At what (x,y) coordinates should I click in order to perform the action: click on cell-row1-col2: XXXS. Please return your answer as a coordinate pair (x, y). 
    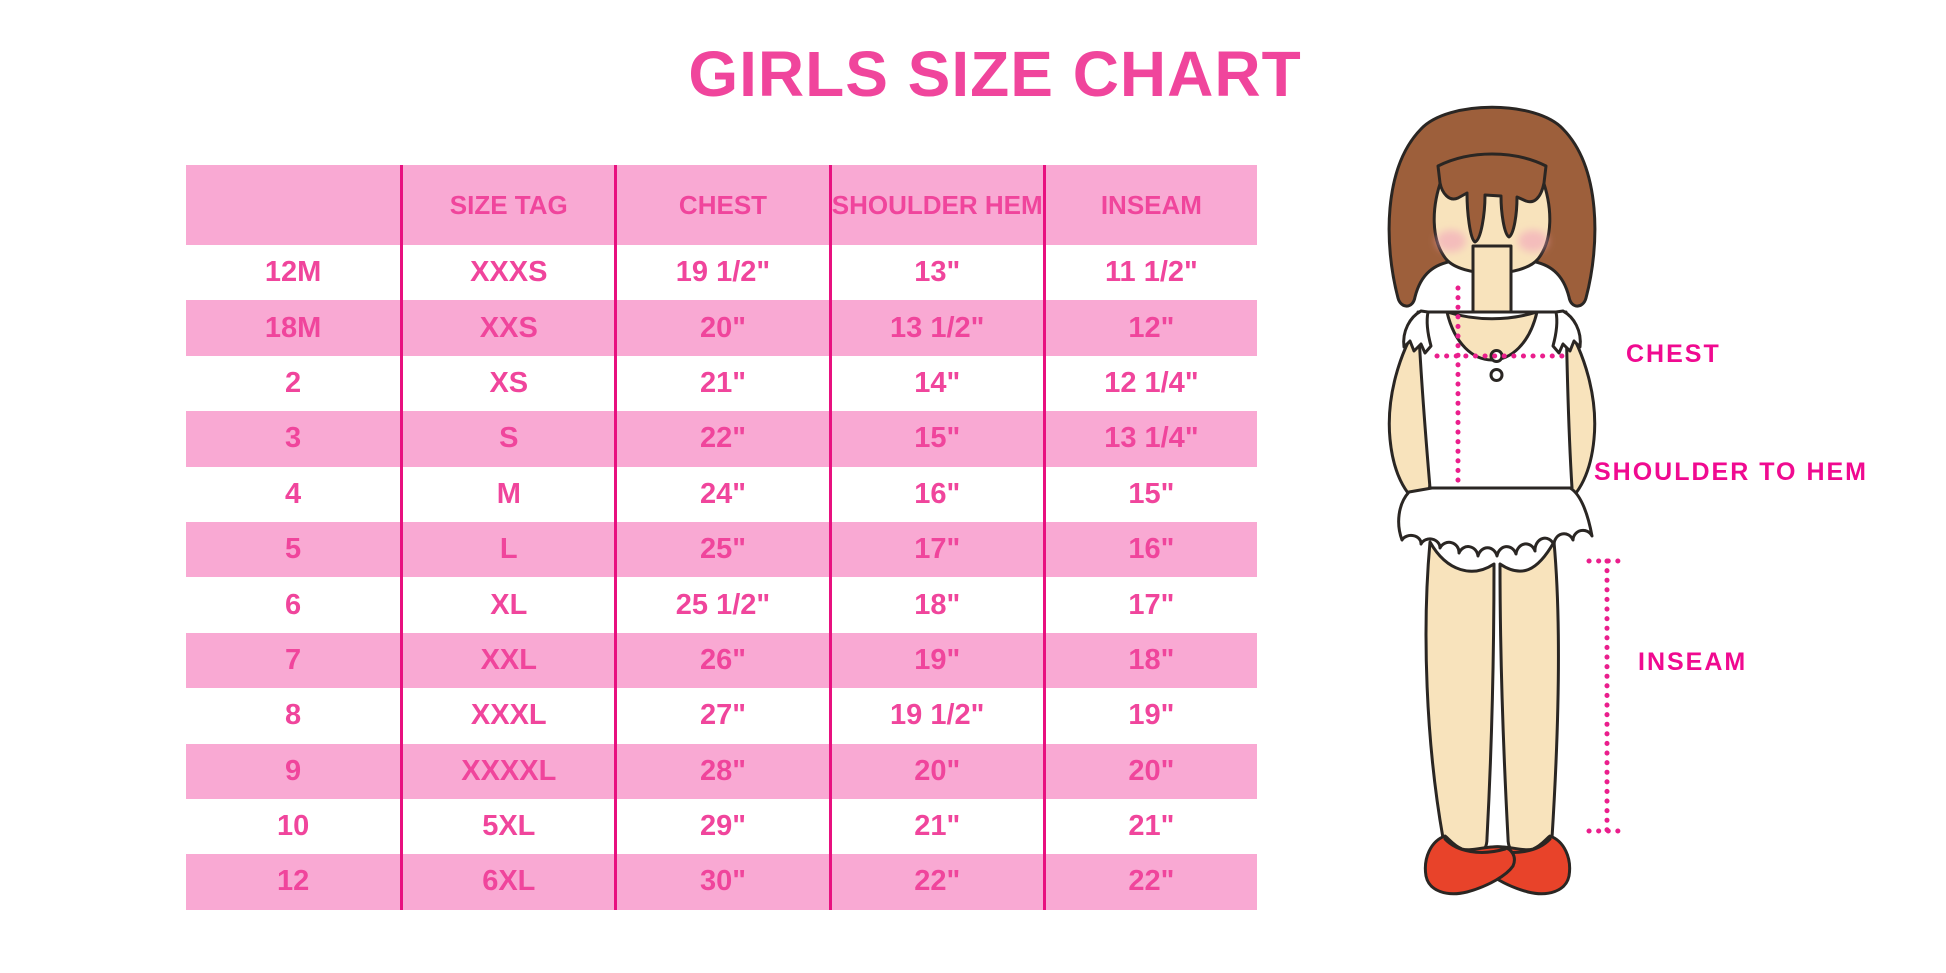
    Looking at the image, I should click on (507, 273).